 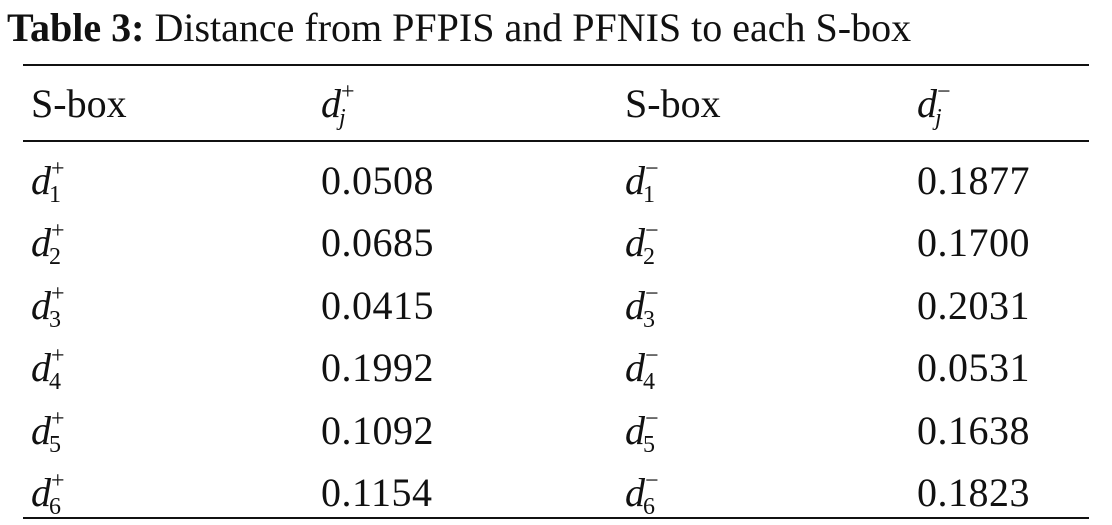 What do you see at coordinates (556, 518) in the screenshot?
I see `table-bottom-rule` at bounding box center [556, 518].